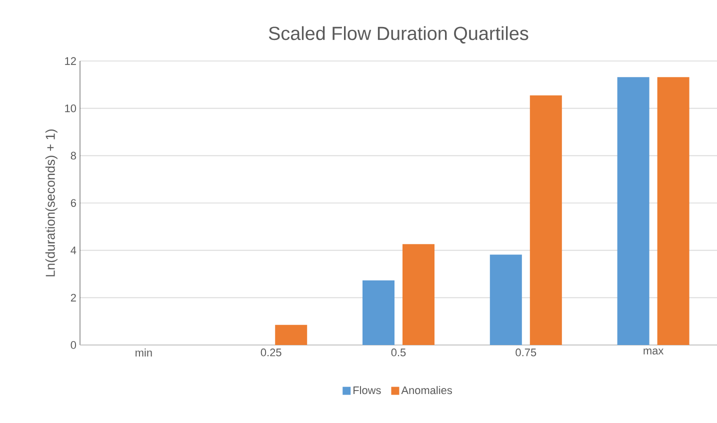  I want to click on y-tick-label: 12, so click(70, 61).